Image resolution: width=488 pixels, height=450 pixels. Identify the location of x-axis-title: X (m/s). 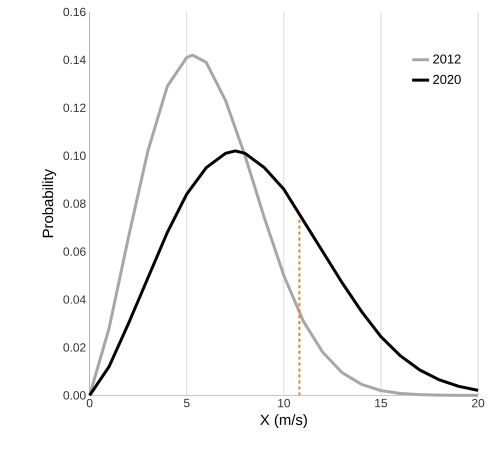
(283, 421).